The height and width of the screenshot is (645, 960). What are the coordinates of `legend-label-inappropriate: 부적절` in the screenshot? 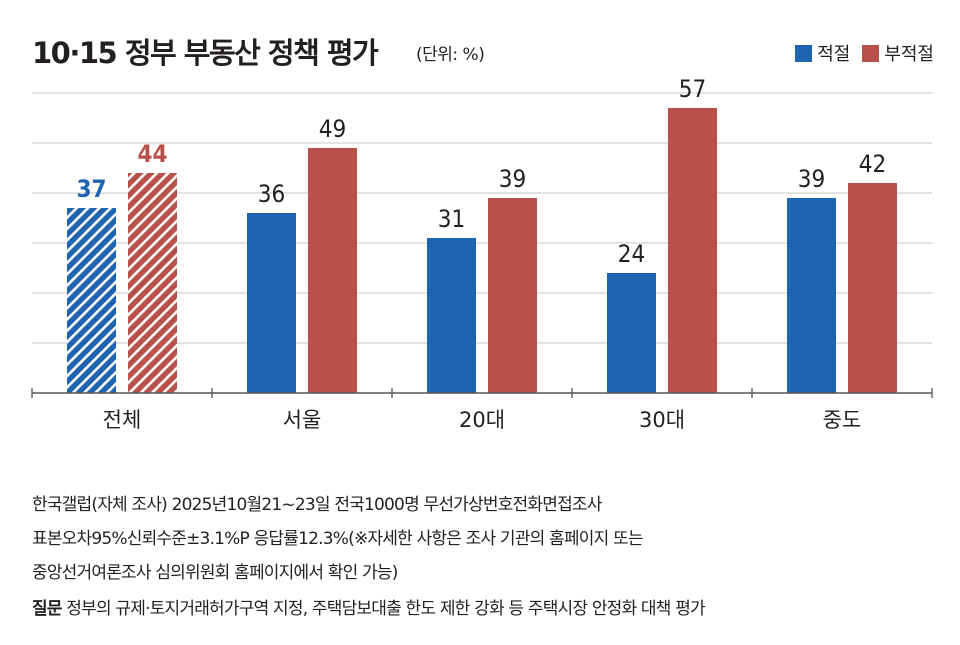 It's located at (909, 54).